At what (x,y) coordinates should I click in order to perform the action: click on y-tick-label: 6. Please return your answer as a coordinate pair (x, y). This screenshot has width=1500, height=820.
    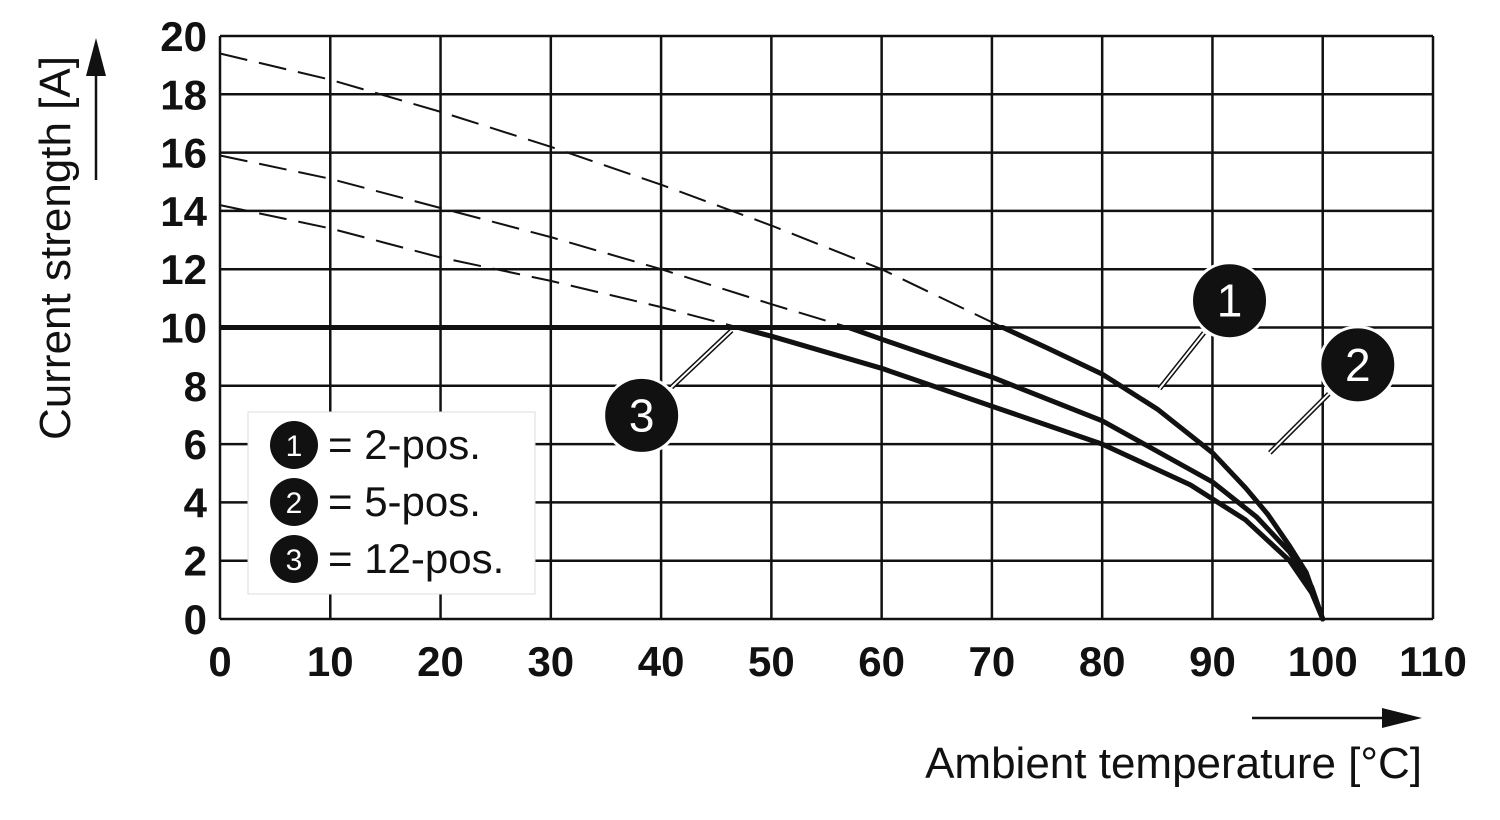
    Looking at the image, I should click on (195, 444).